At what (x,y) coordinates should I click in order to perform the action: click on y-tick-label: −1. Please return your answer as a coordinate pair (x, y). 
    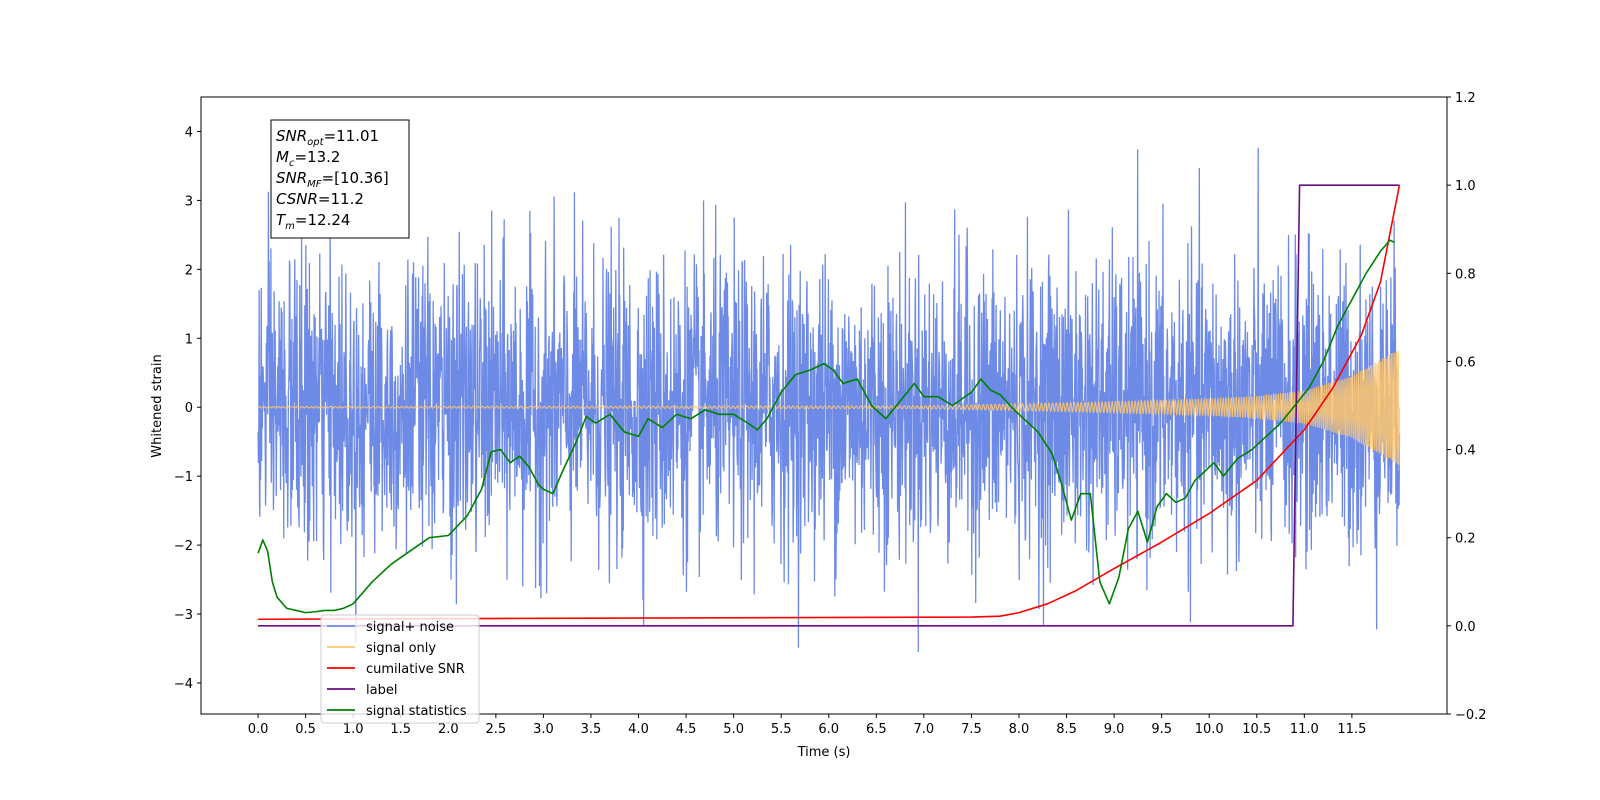
    Looking at the image, I should click on (183, 477).